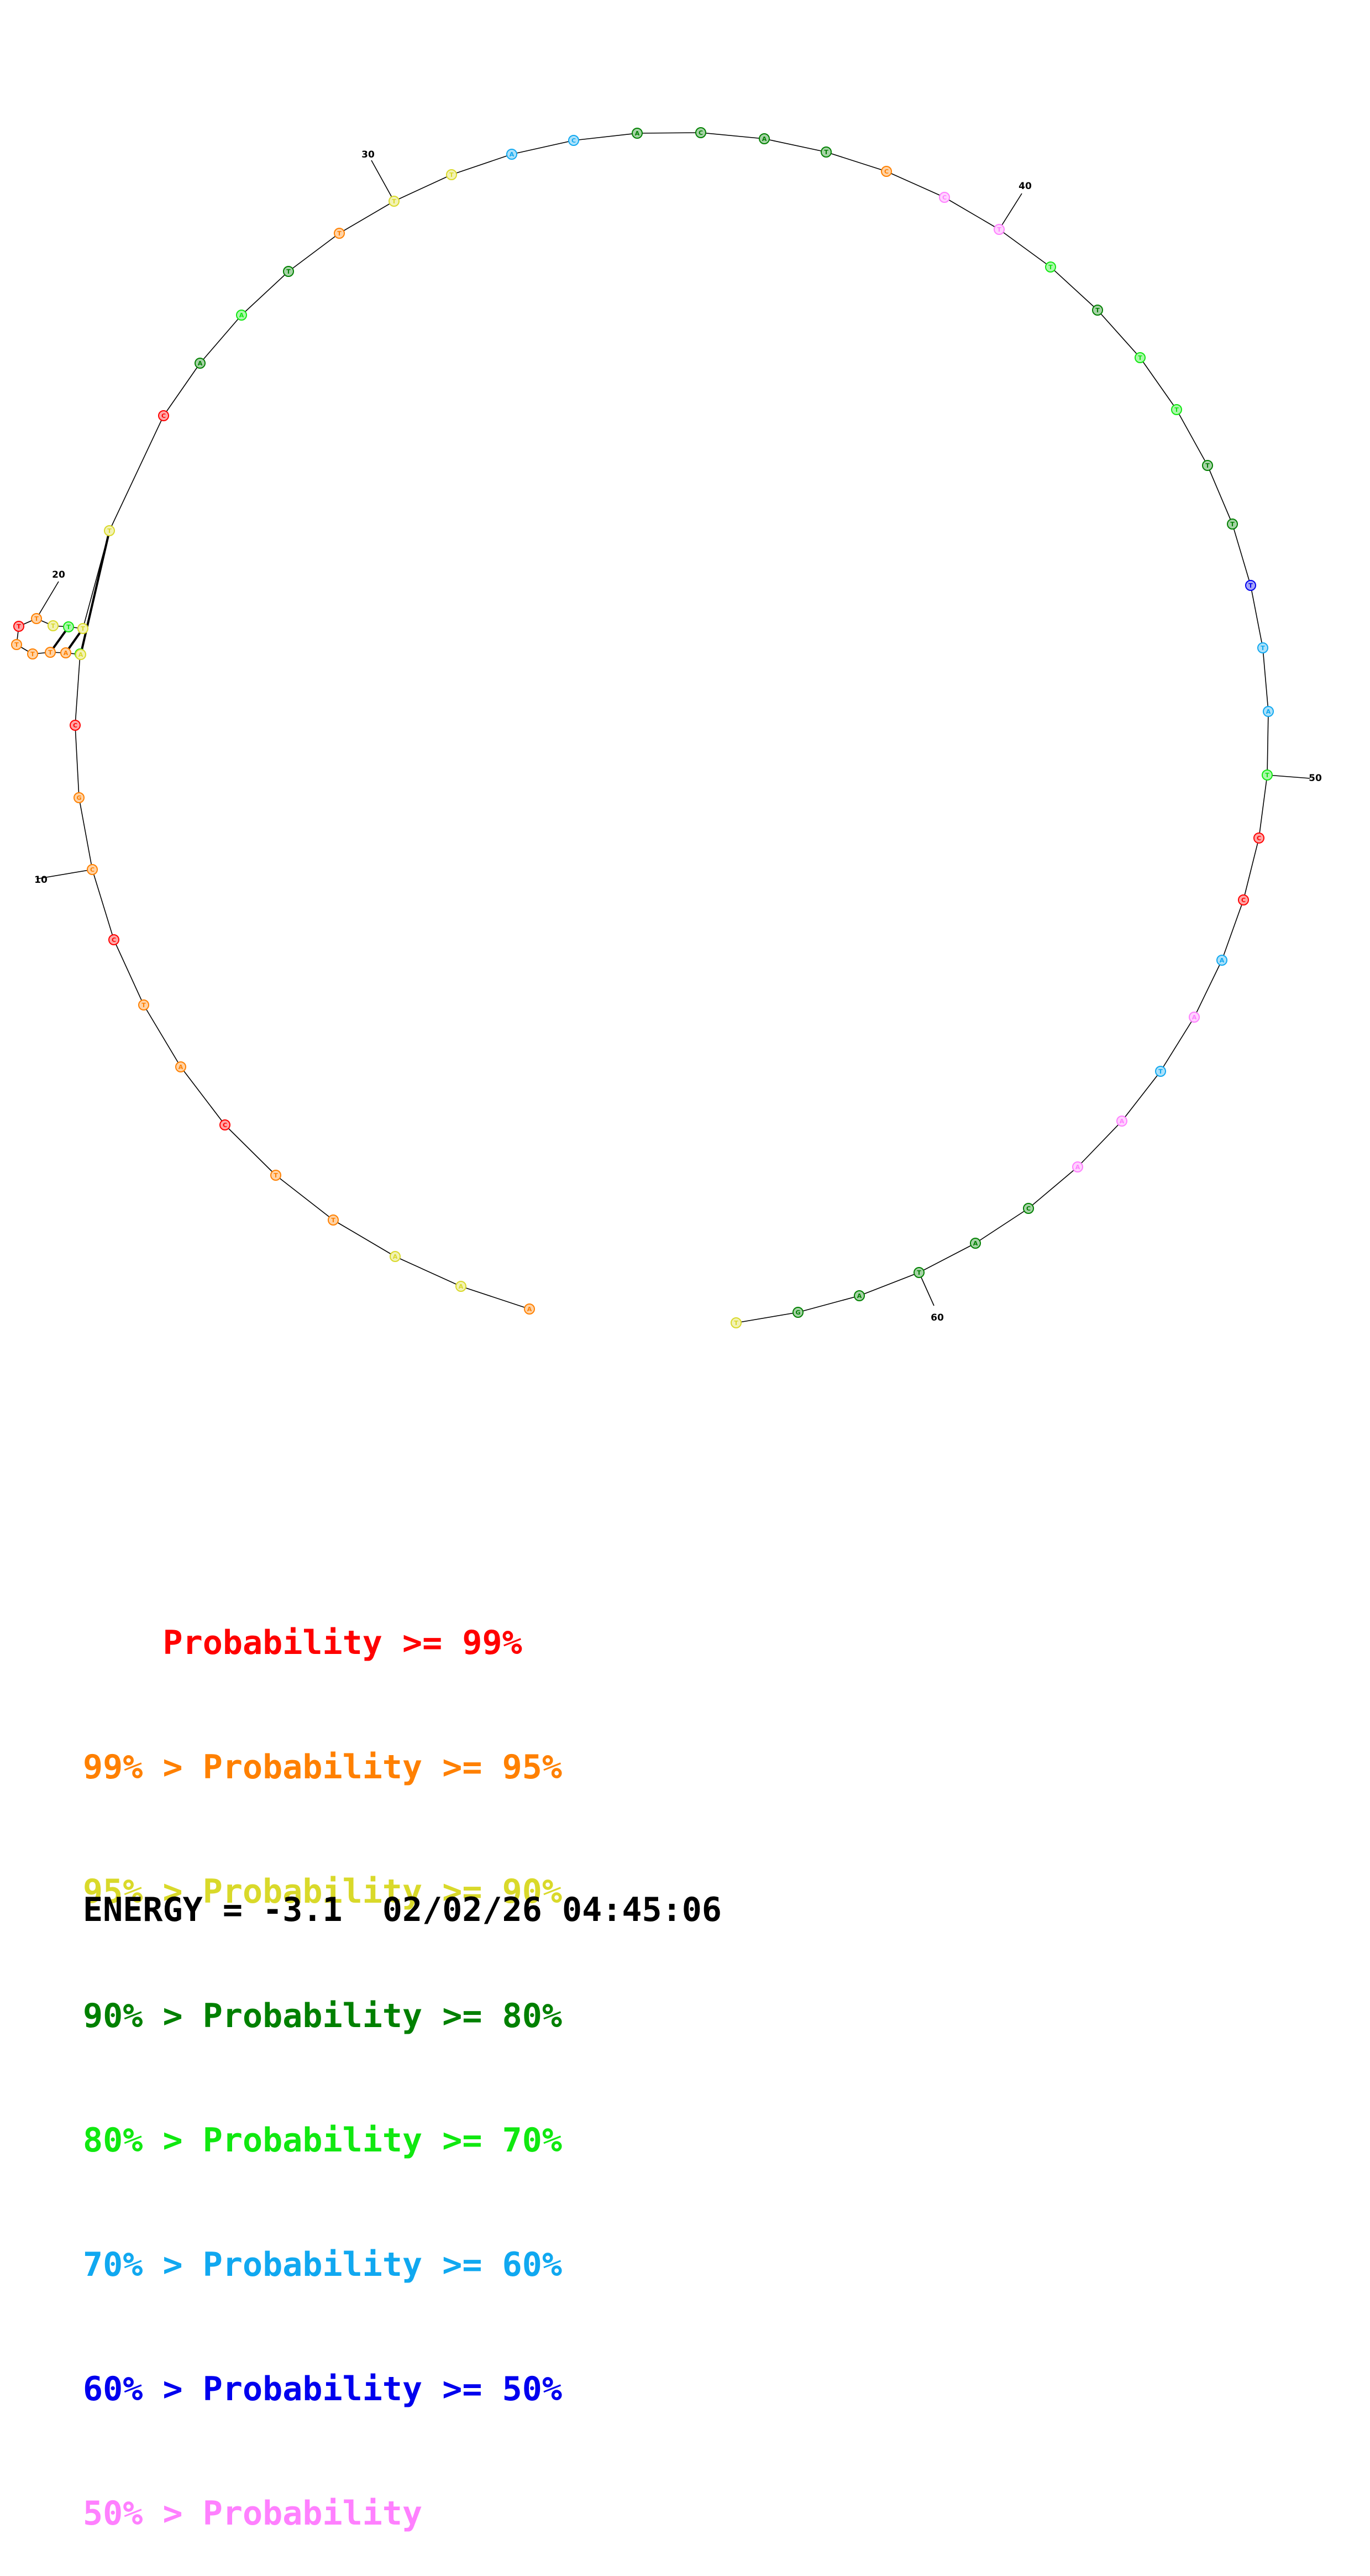 The width and height of the screenshot is (1370, 2576). Describe the element at coordinates (382, 2389) in the screenshot. I see `legend-row-text: Probability >= 50%` at that location.